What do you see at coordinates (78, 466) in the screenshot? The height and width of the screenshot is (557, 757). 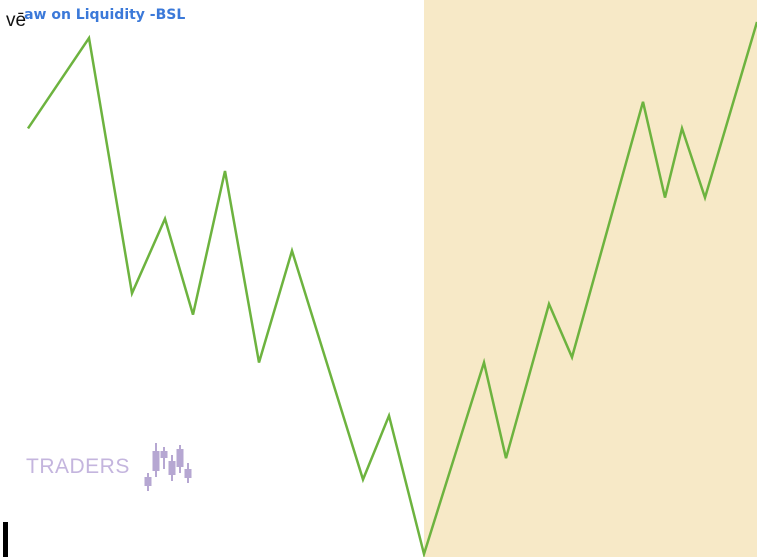 I see `watermark-text: TRADERS` at bounding box center [78, 466].